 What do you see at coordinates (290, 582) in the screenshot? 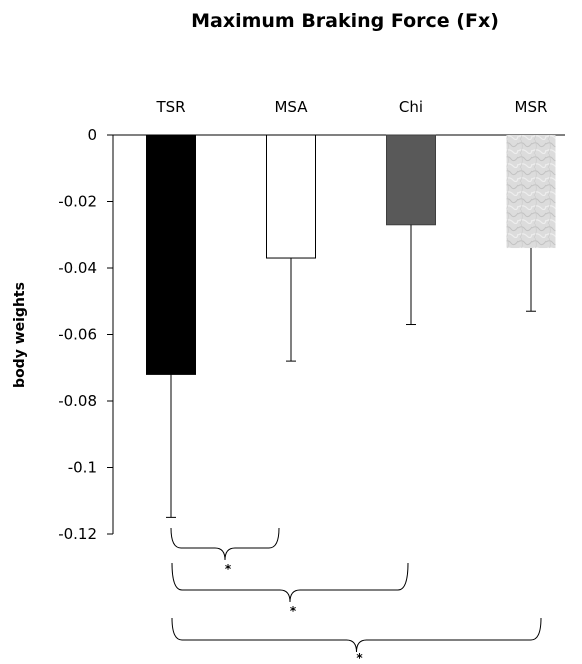
I see `bracket-tsr-chi` at bounding box center [290, 582].